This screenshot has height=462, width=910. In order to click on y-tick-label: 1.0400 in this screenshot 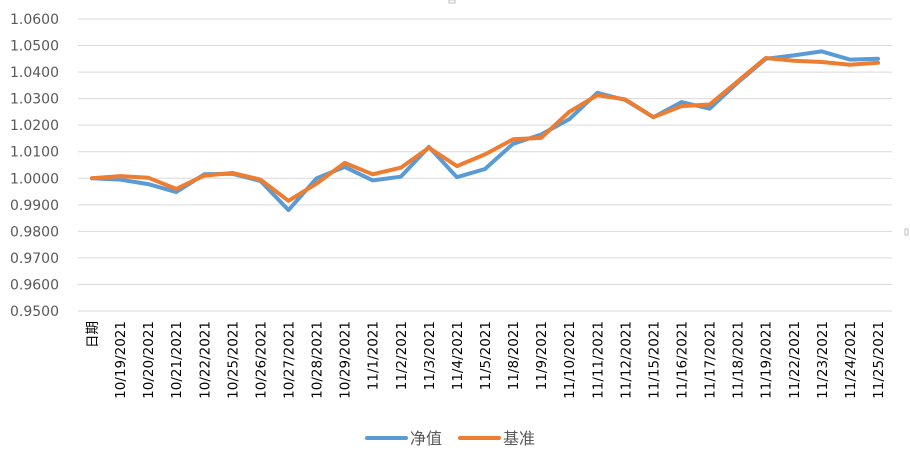, I will do `click(34, 73)`.